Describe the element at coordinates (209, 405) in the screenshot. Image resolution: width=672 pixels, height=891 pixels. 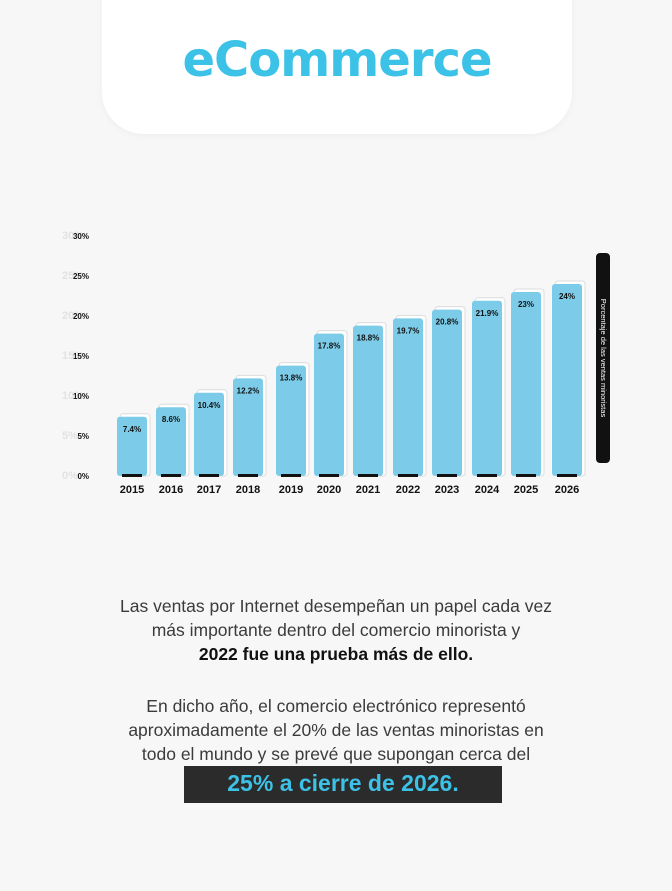
I see `data-label: 10.4%` at that location.